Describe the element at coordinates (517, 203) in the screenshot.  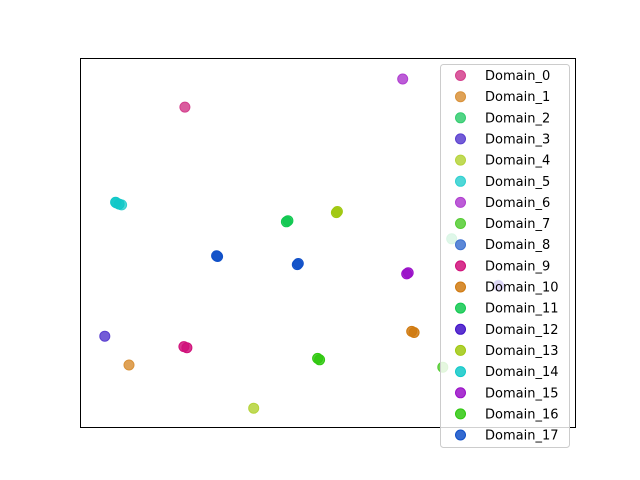
I see `legend-label-domain-6: Domain_6` at that location.